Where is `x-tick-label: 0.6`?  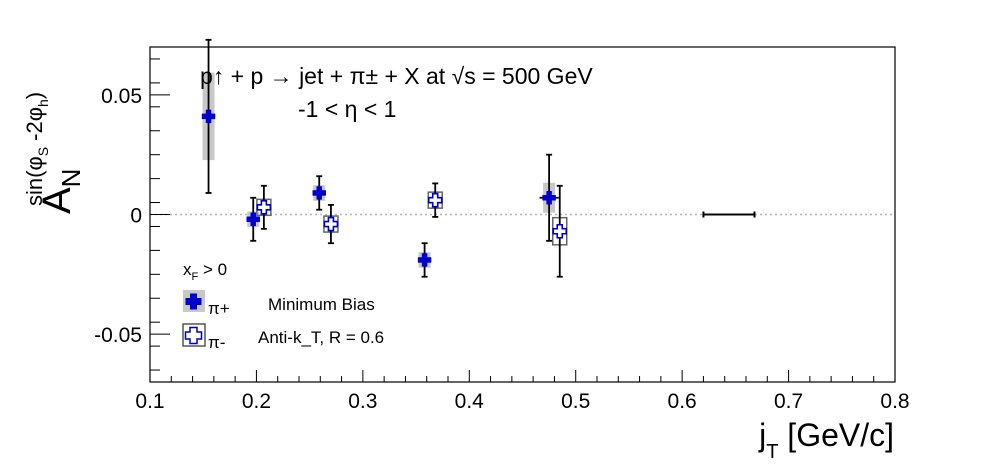
x-tick-label: 0.6 is located at coordinates (682, 401).